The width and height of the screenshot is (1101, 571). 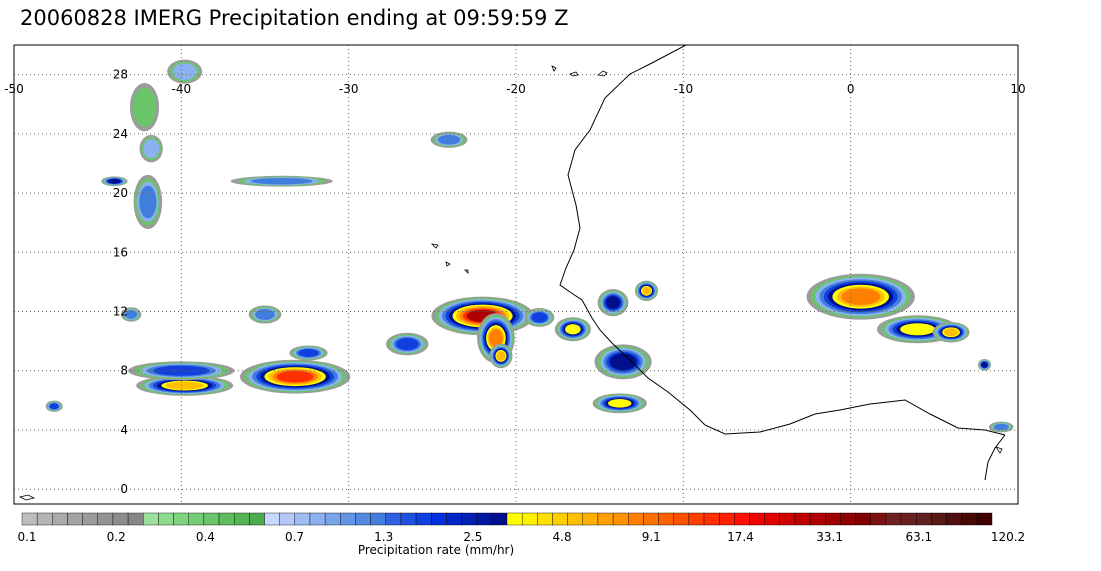 I want to click on colorbar-tick-label: 33.1, so click(x=829, y=537).